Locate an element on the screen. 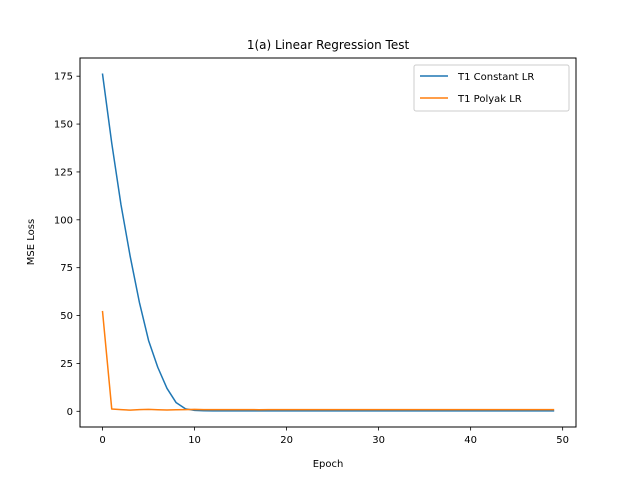 The image size is (640, 485). legend-box is located at coordinates (491, 88).